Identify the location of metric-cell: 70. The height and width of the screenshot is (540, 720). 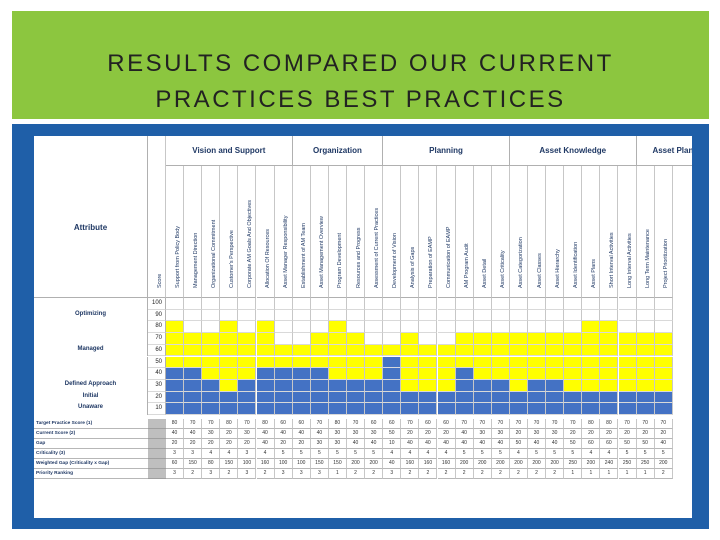
(573, 424).